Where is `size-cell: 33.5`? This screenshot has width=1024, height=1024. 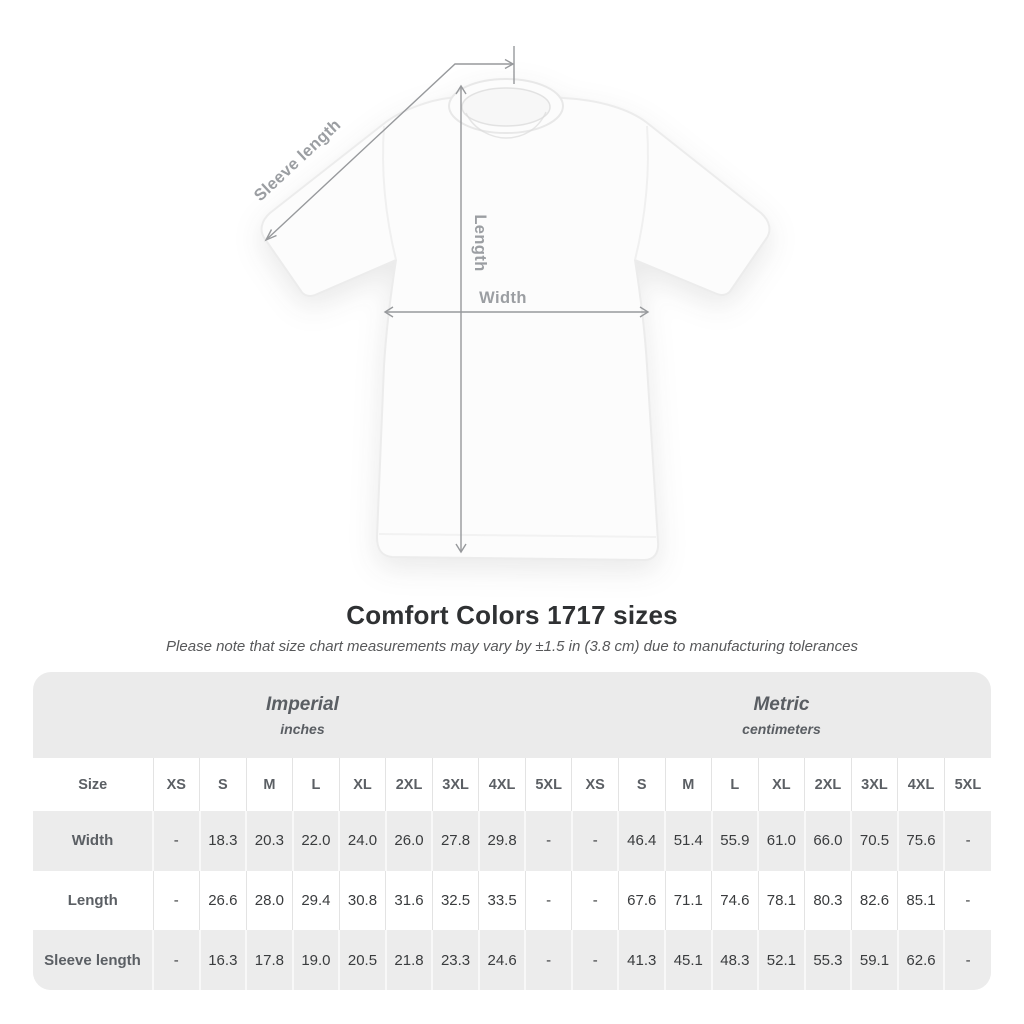 size-cell: 33.5 is located at coordinates (502, 900).